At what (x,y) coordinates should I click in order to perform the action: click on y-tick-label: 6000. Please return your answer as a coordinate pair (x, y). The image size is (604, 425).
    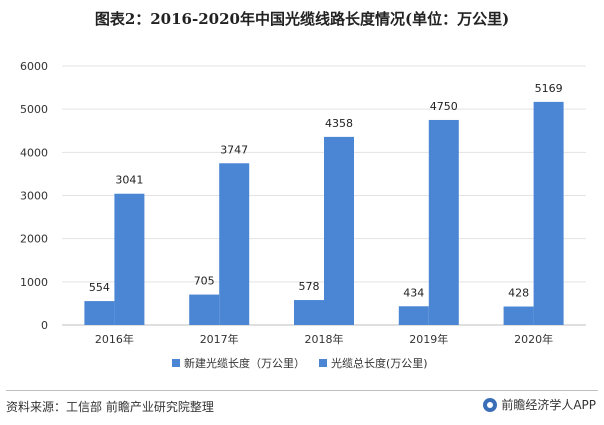
    Looking at the image, I should click on (34, 66).